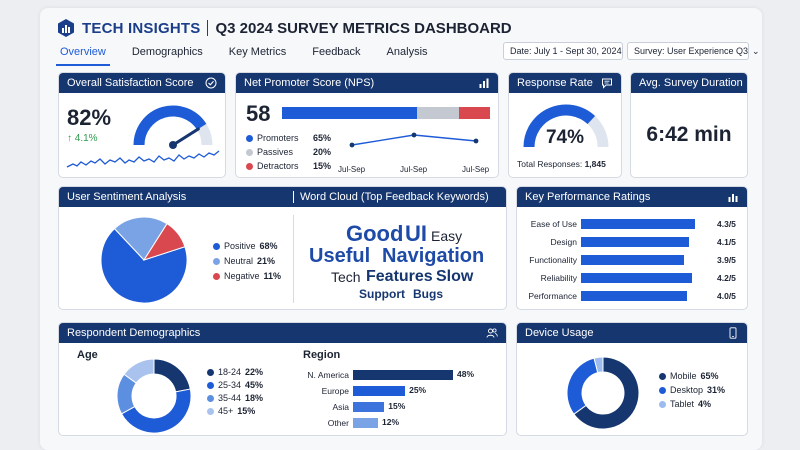 The width and height of the screenshot is (800, 450). I want to click on nps-stacked-bar, so click(386, 113).